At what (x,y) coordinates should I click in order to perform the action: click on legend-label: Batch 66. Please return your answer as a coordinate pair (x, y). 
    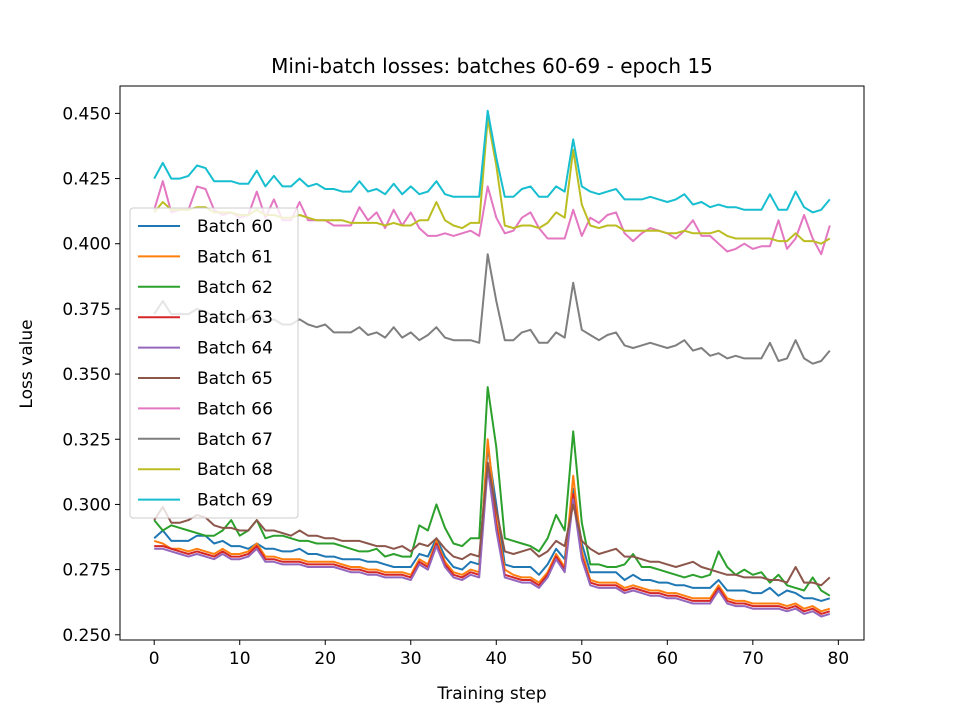
    Looking at the image, I should click on (235, 409).